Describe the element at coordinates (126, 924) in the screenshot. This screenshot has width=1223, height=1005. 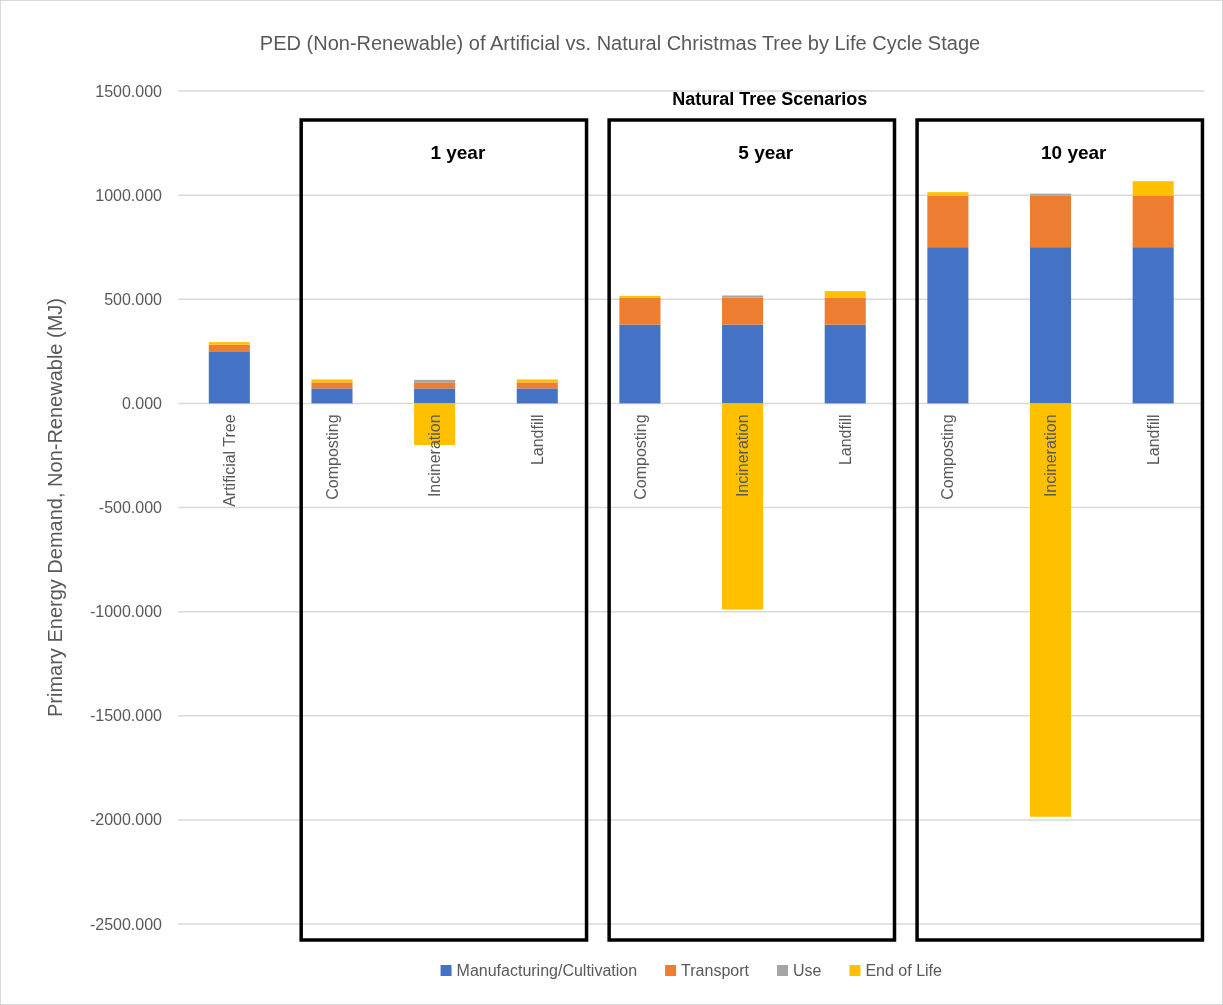
I see `y-tick-label: -2500.000` at that location.